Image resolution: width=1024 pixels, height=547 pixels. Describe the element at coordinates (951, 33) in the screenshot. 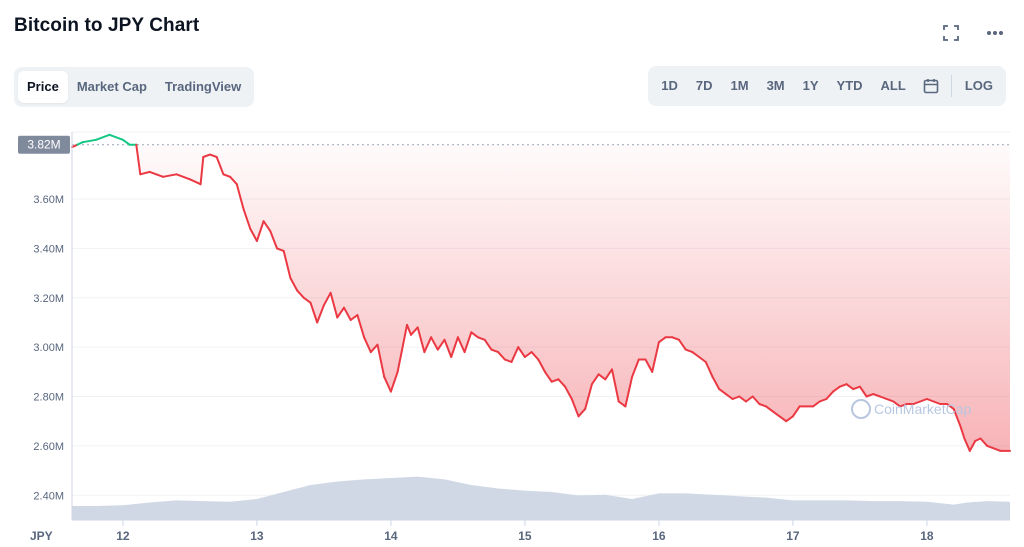

I see `fullscreen-icon` at that location.